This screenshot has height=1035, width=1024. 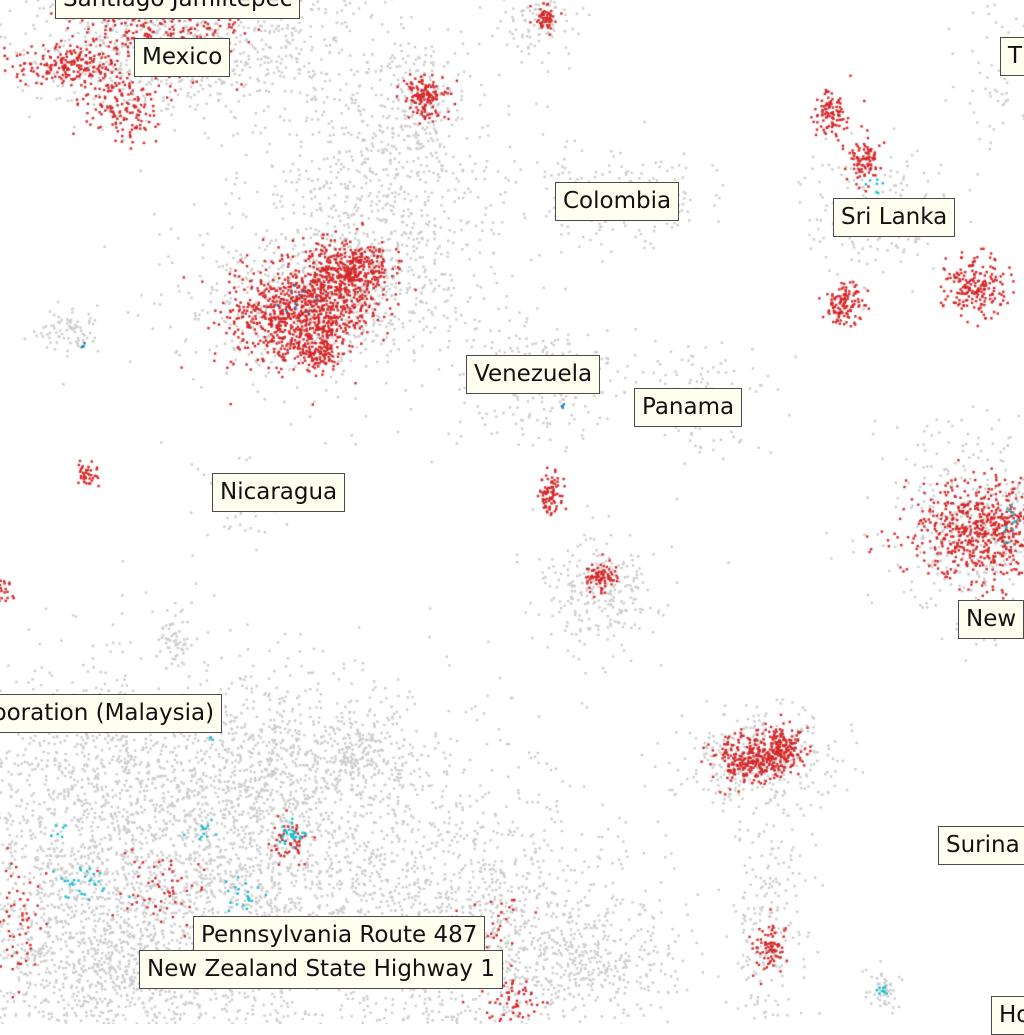 I want to click on label-ho-partial: Ho, so click(x=1007, y=1015).